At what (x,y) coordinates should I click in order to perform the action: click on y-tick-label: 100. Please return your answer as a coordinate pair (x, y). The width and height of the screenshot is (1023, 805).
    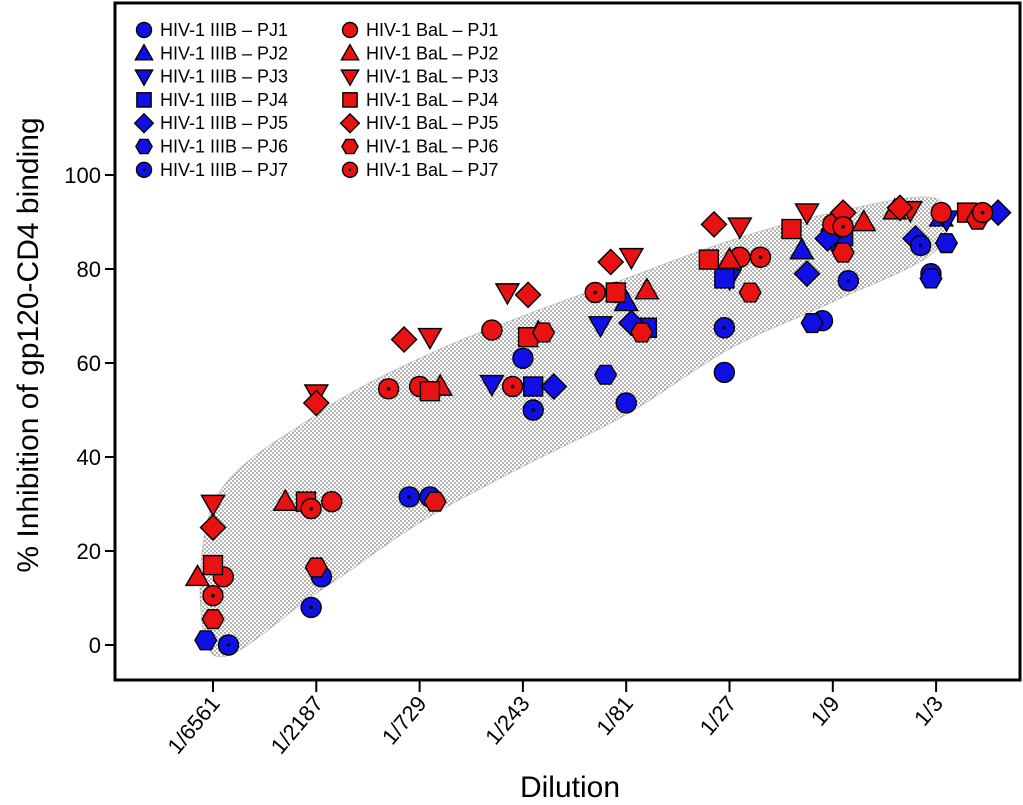
    Looking at the image, I should click on (82, 175).